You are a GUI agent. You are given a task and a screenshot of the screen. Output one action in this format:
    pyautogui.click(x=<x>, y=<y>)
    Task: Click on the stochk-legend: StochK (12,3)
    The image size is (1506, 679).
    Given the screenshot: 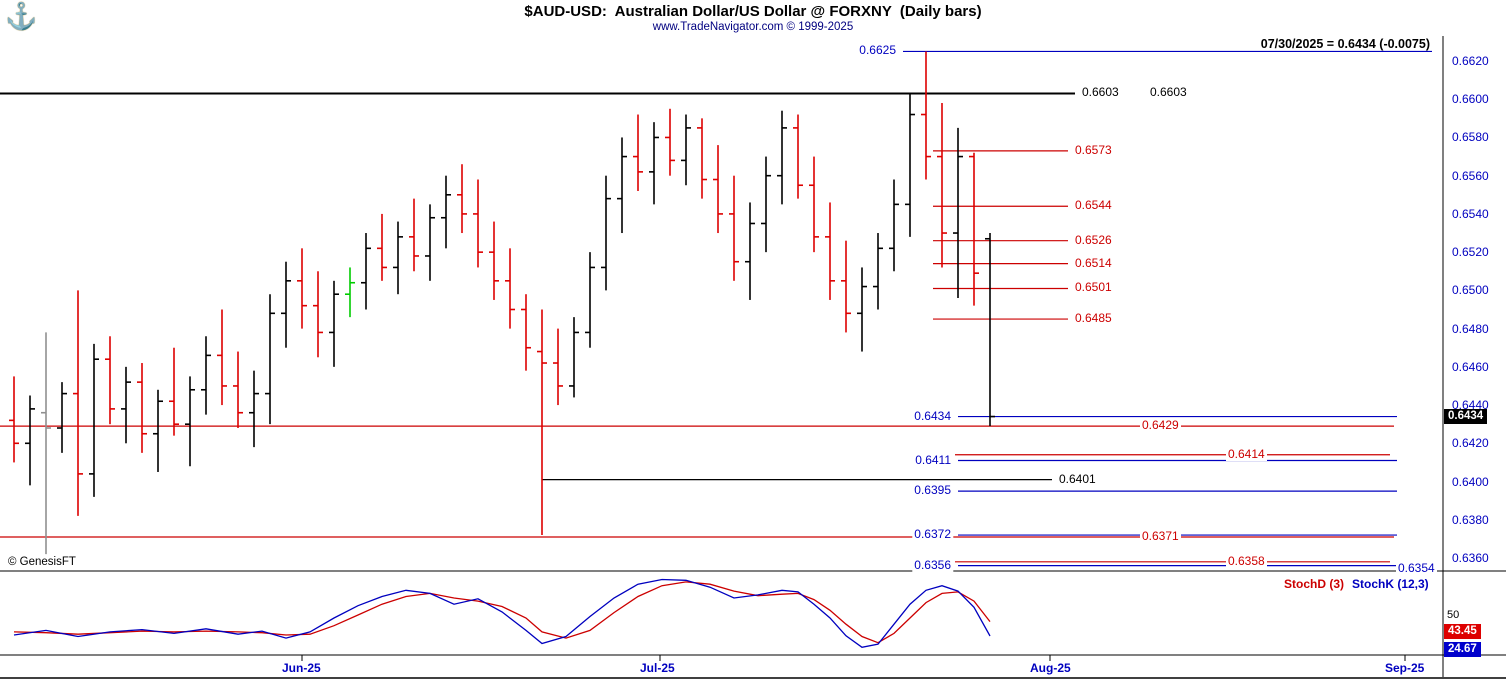 What is the action you would take?
    pyautogui.click(x=1390, y=584)
    